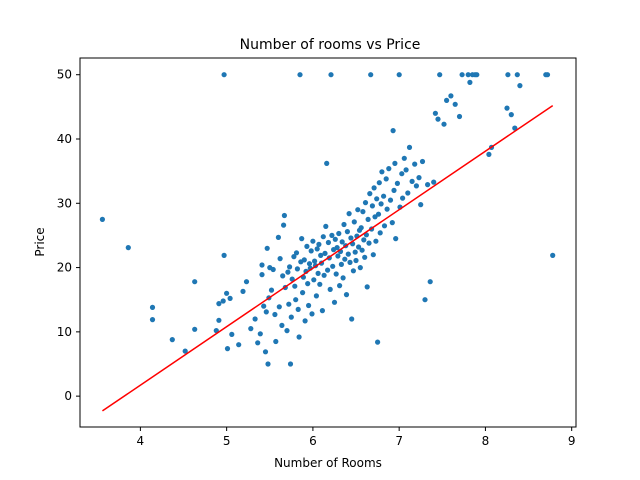 This screenshot has height=480, width=640. I want to click on x-tick-label: 8, so click(486, 441).